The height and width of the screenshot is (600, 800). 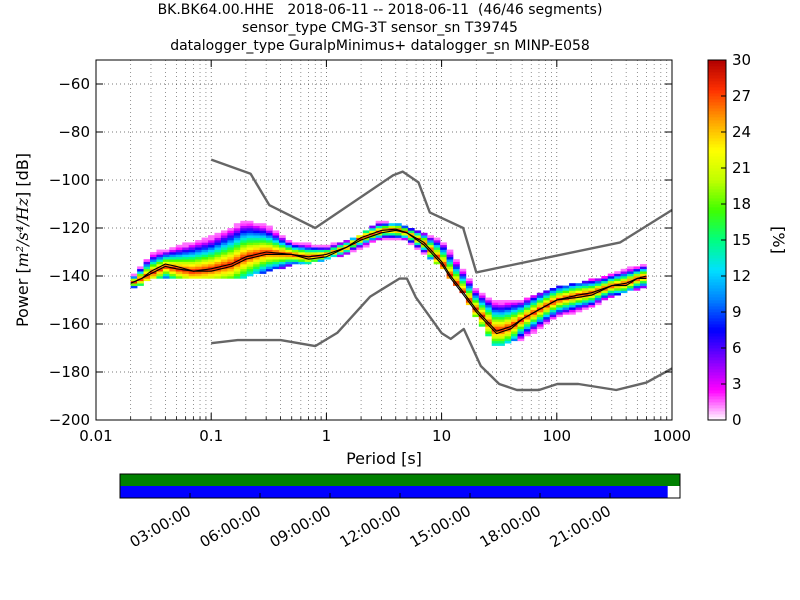 I want to click on timeline-tick-label: 15:00:00, so click(x=440, y=526).